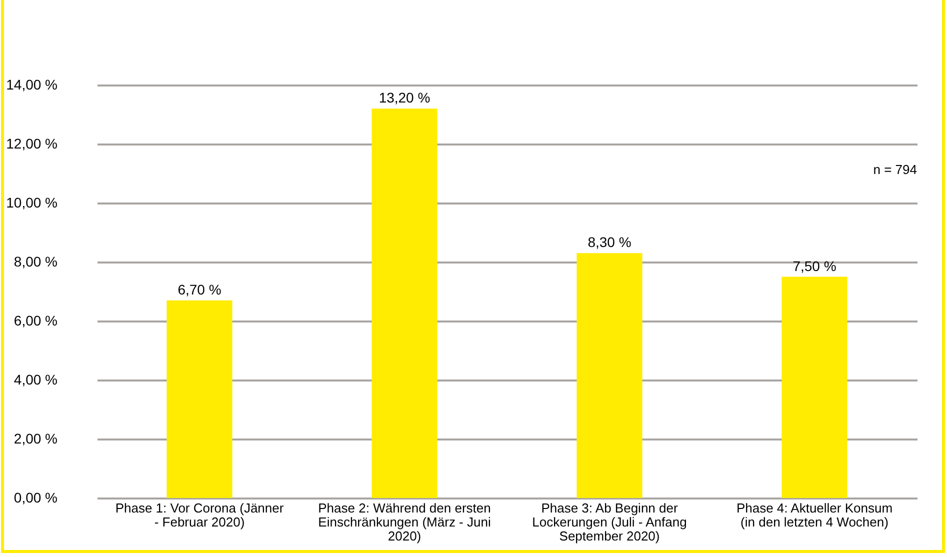  I want to click on x-tick-label: Phase 4: Aktueller Konsum (in den letzten 4 Wochen), so click(814, 515).